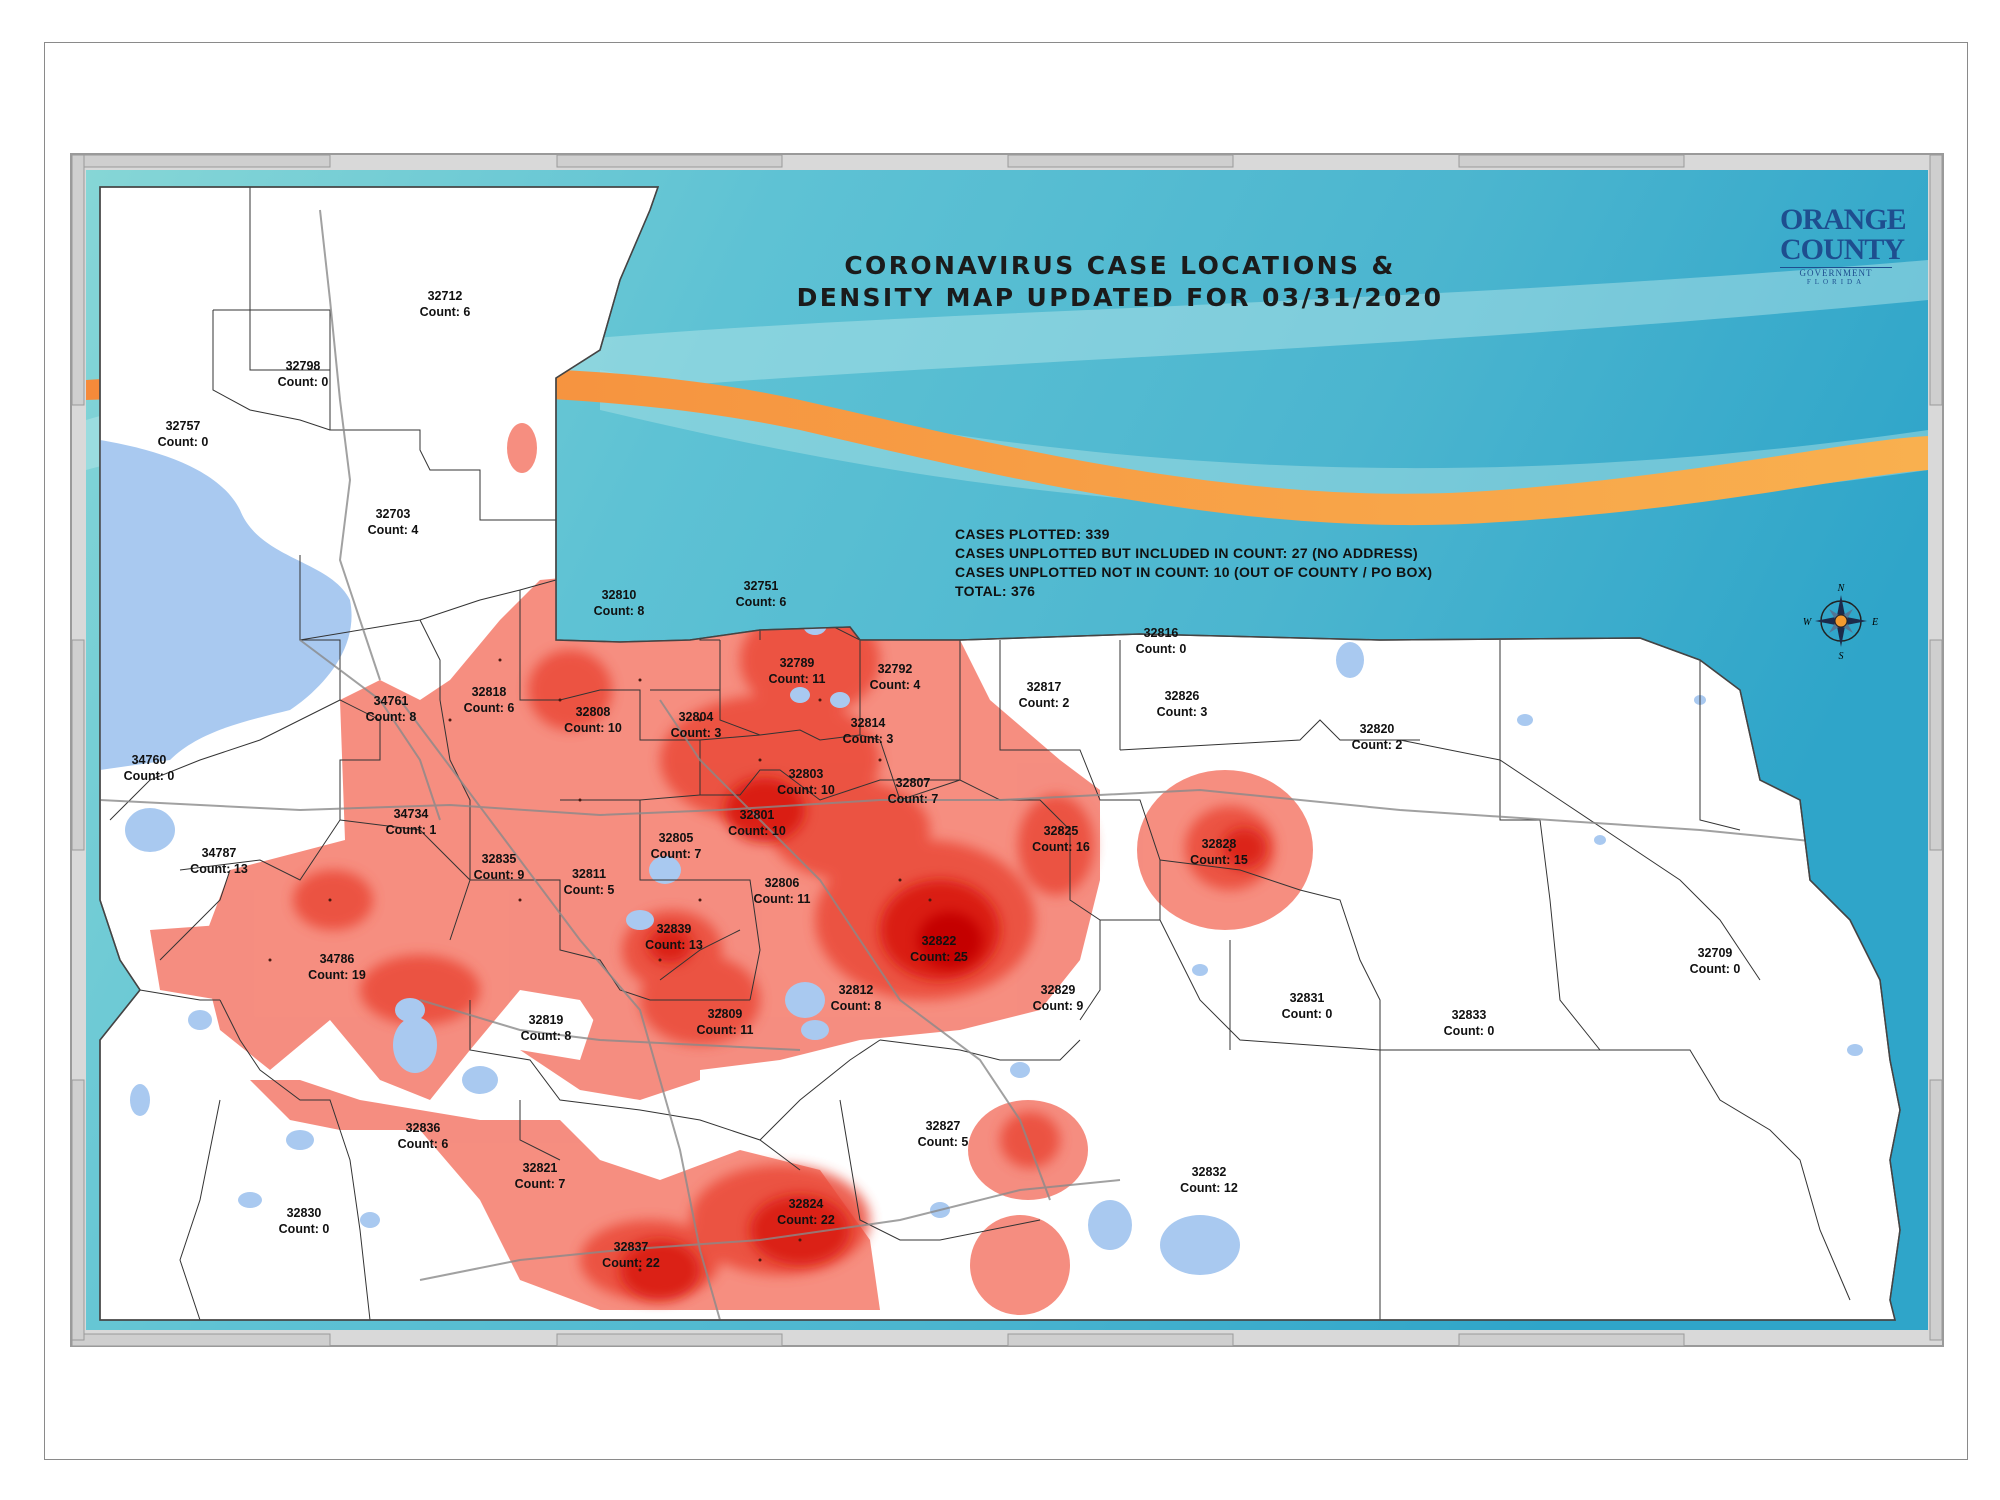 The image size is (2000, 1500). I want to click on svg-text: Count: 15, so click(1219, 860).